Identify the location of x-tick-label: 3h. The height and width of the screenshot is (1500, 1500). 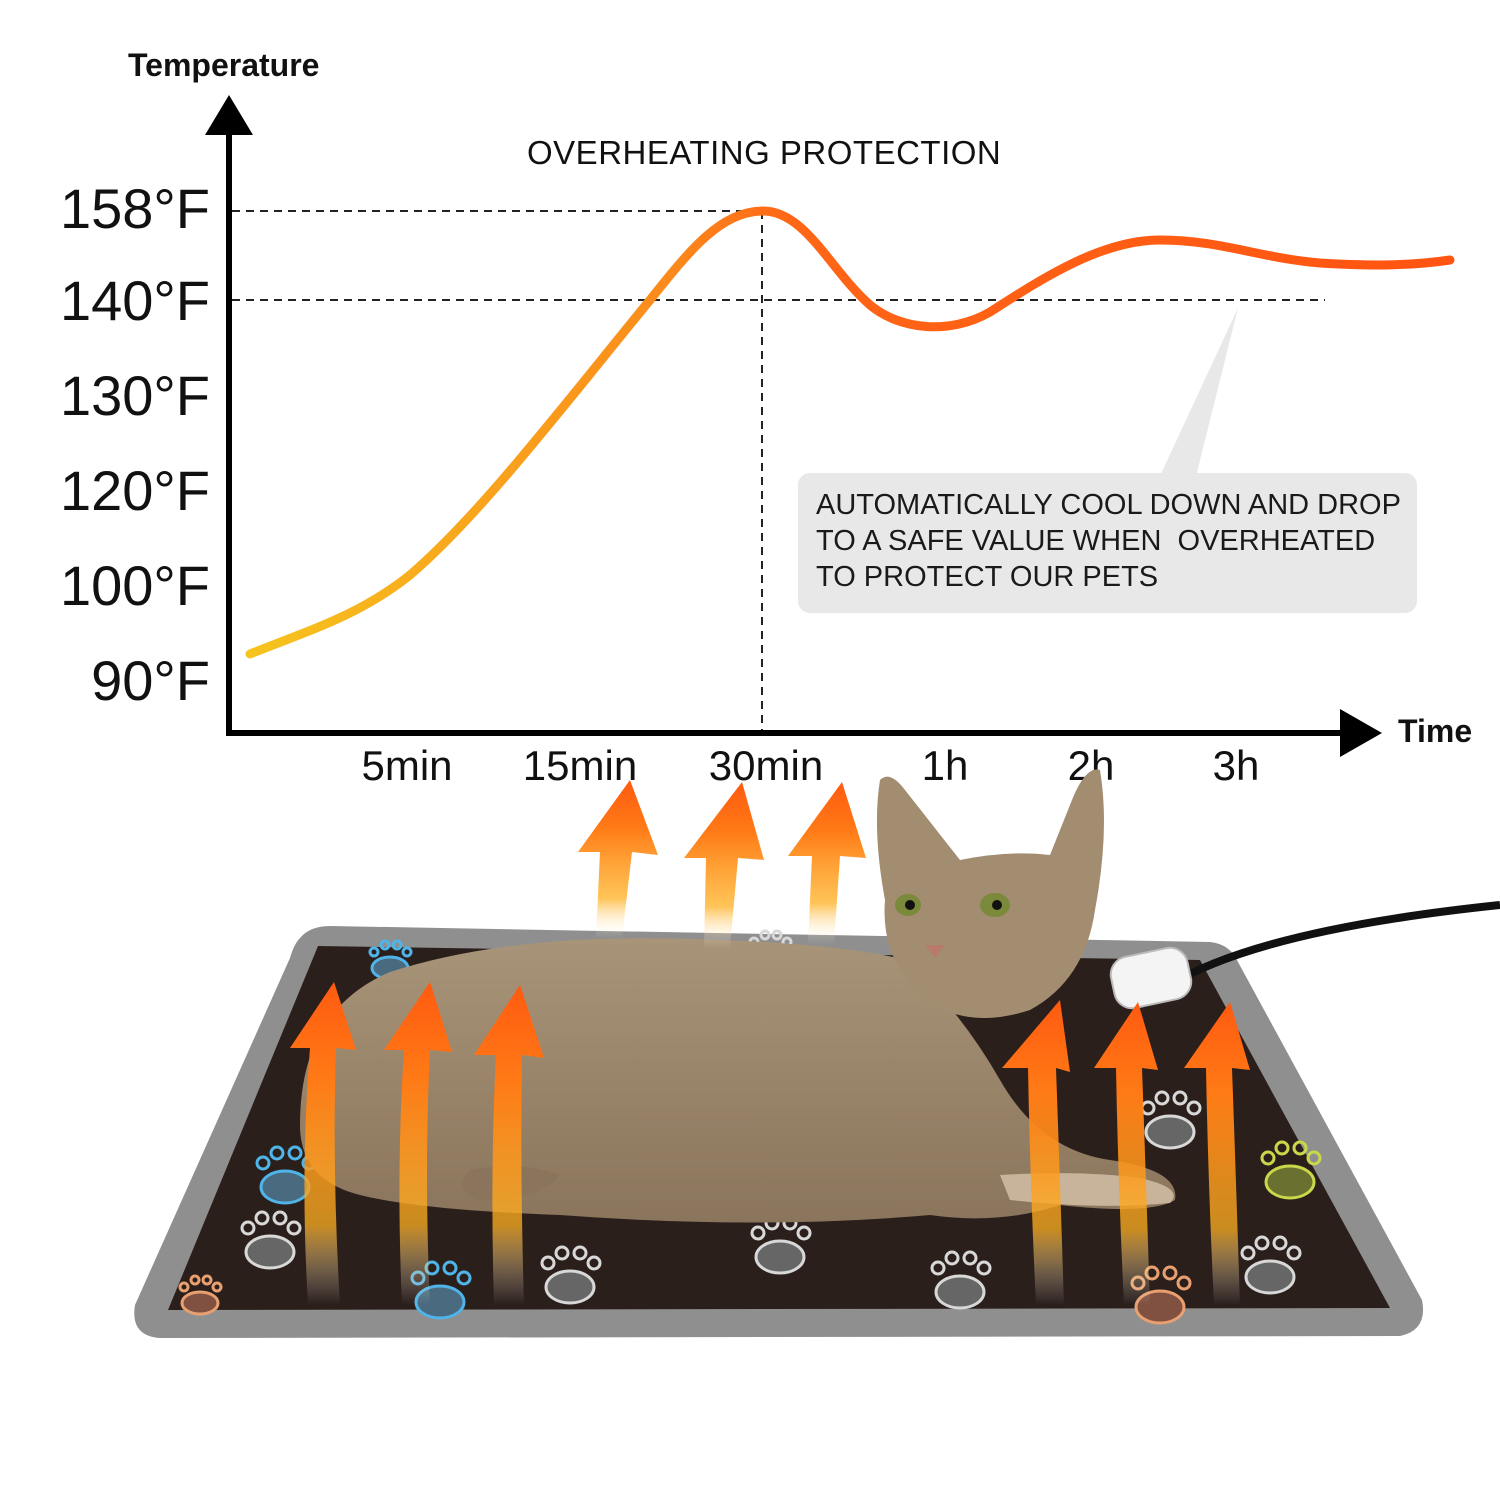
(1236, 765).